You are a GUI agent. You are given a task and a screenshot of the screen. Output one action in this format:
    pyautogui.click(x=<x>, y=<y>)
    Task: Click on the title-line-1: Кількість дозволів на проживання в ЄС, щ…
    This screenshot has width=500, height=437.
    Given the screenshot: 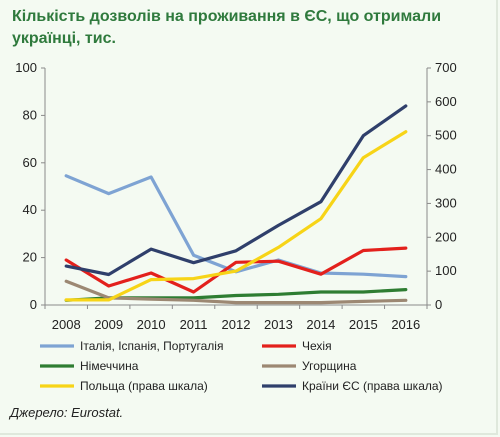 What is the action you would take?
    pyautogui.click(x=227, y=16)
    